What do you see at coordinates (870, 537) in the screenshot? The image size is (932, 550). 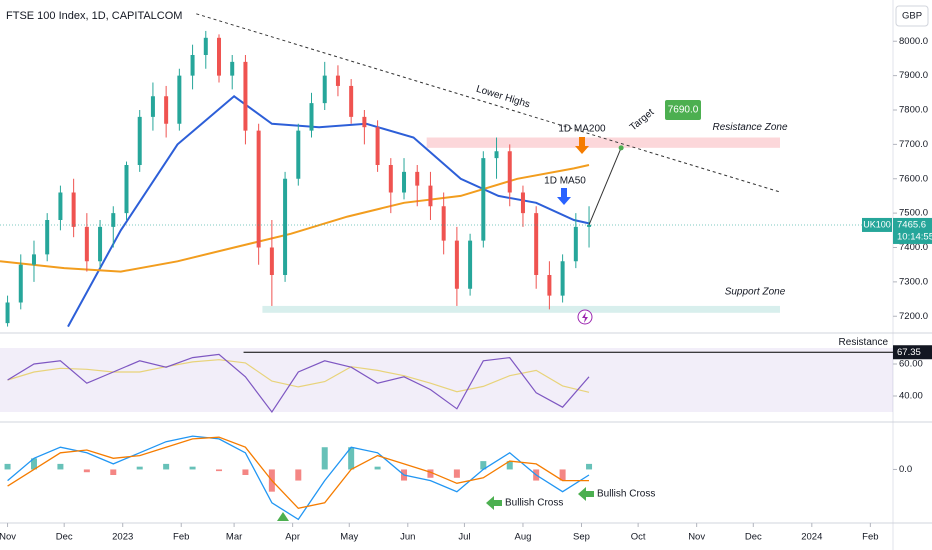 I see `x-tick-label: Feb` at bounding box center [870, 537].